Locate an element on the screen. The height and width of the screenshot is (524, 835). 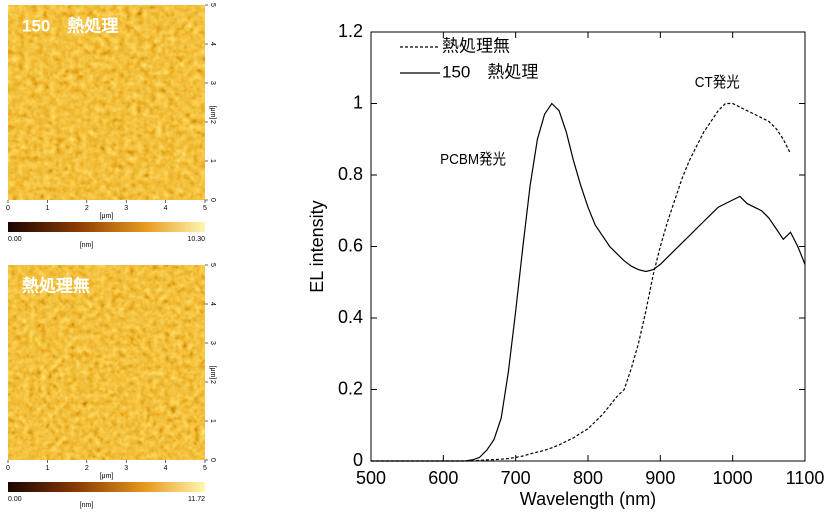
legend-label: 熱処理無 is located at coordinates (476, 45).